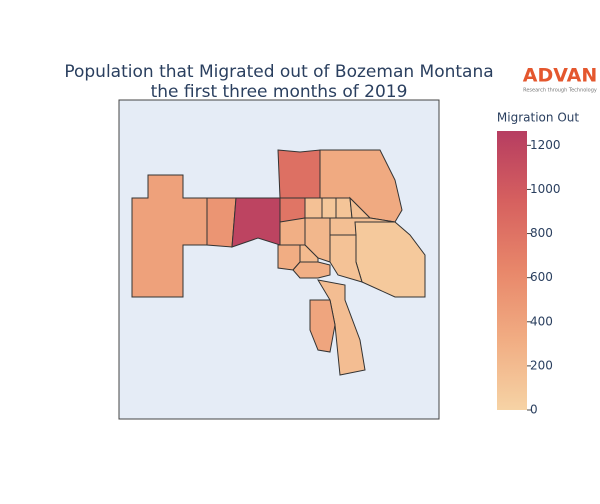  What do you see at coordinates (541, 233) in the screenshot?
I see `colorbar-tick-label: 800` at bounding box center [541, 233].